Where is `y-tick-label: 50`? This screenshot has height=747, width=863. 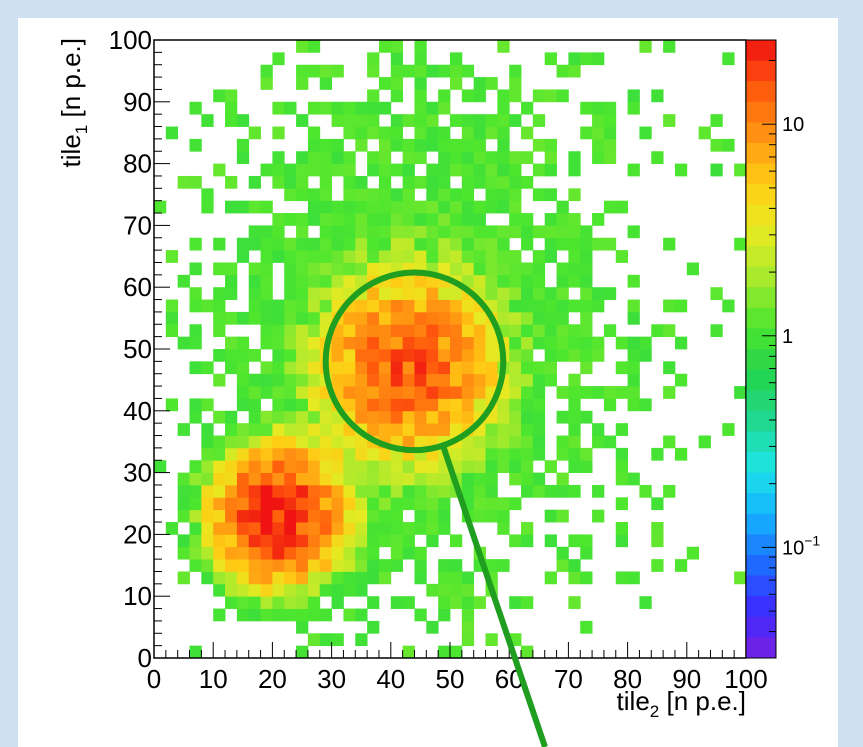
y-tick-label: 50 is located at coordinates (137, 349).